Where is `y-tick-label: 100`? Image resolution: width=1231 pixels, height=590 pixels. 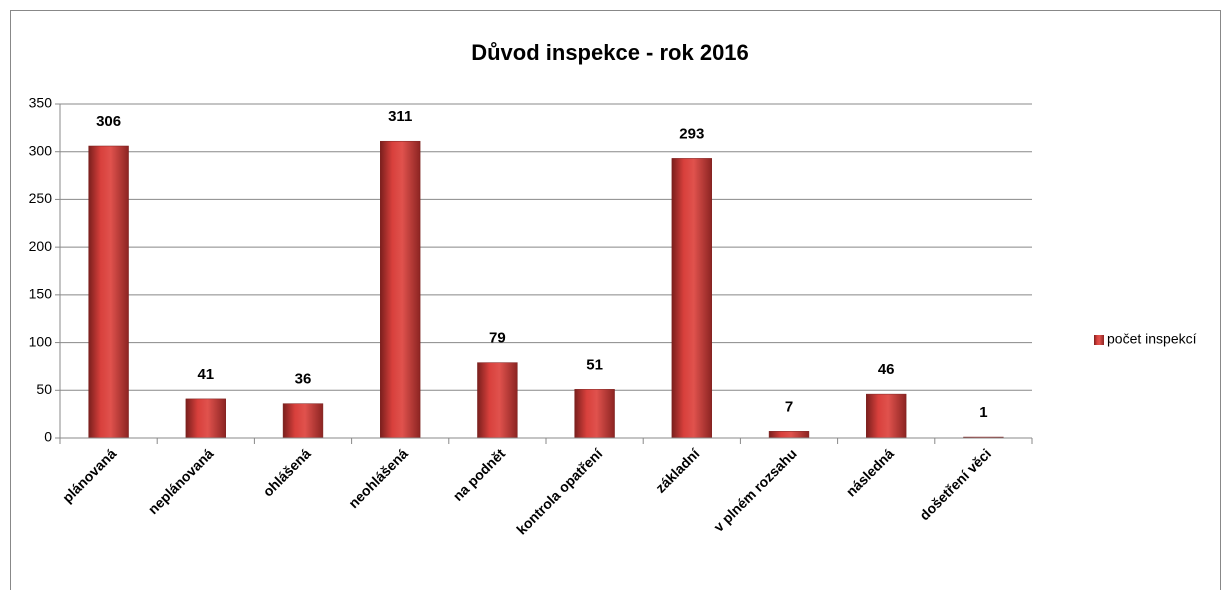 y-tick-label: 100 is located at coordinates (41, 341).